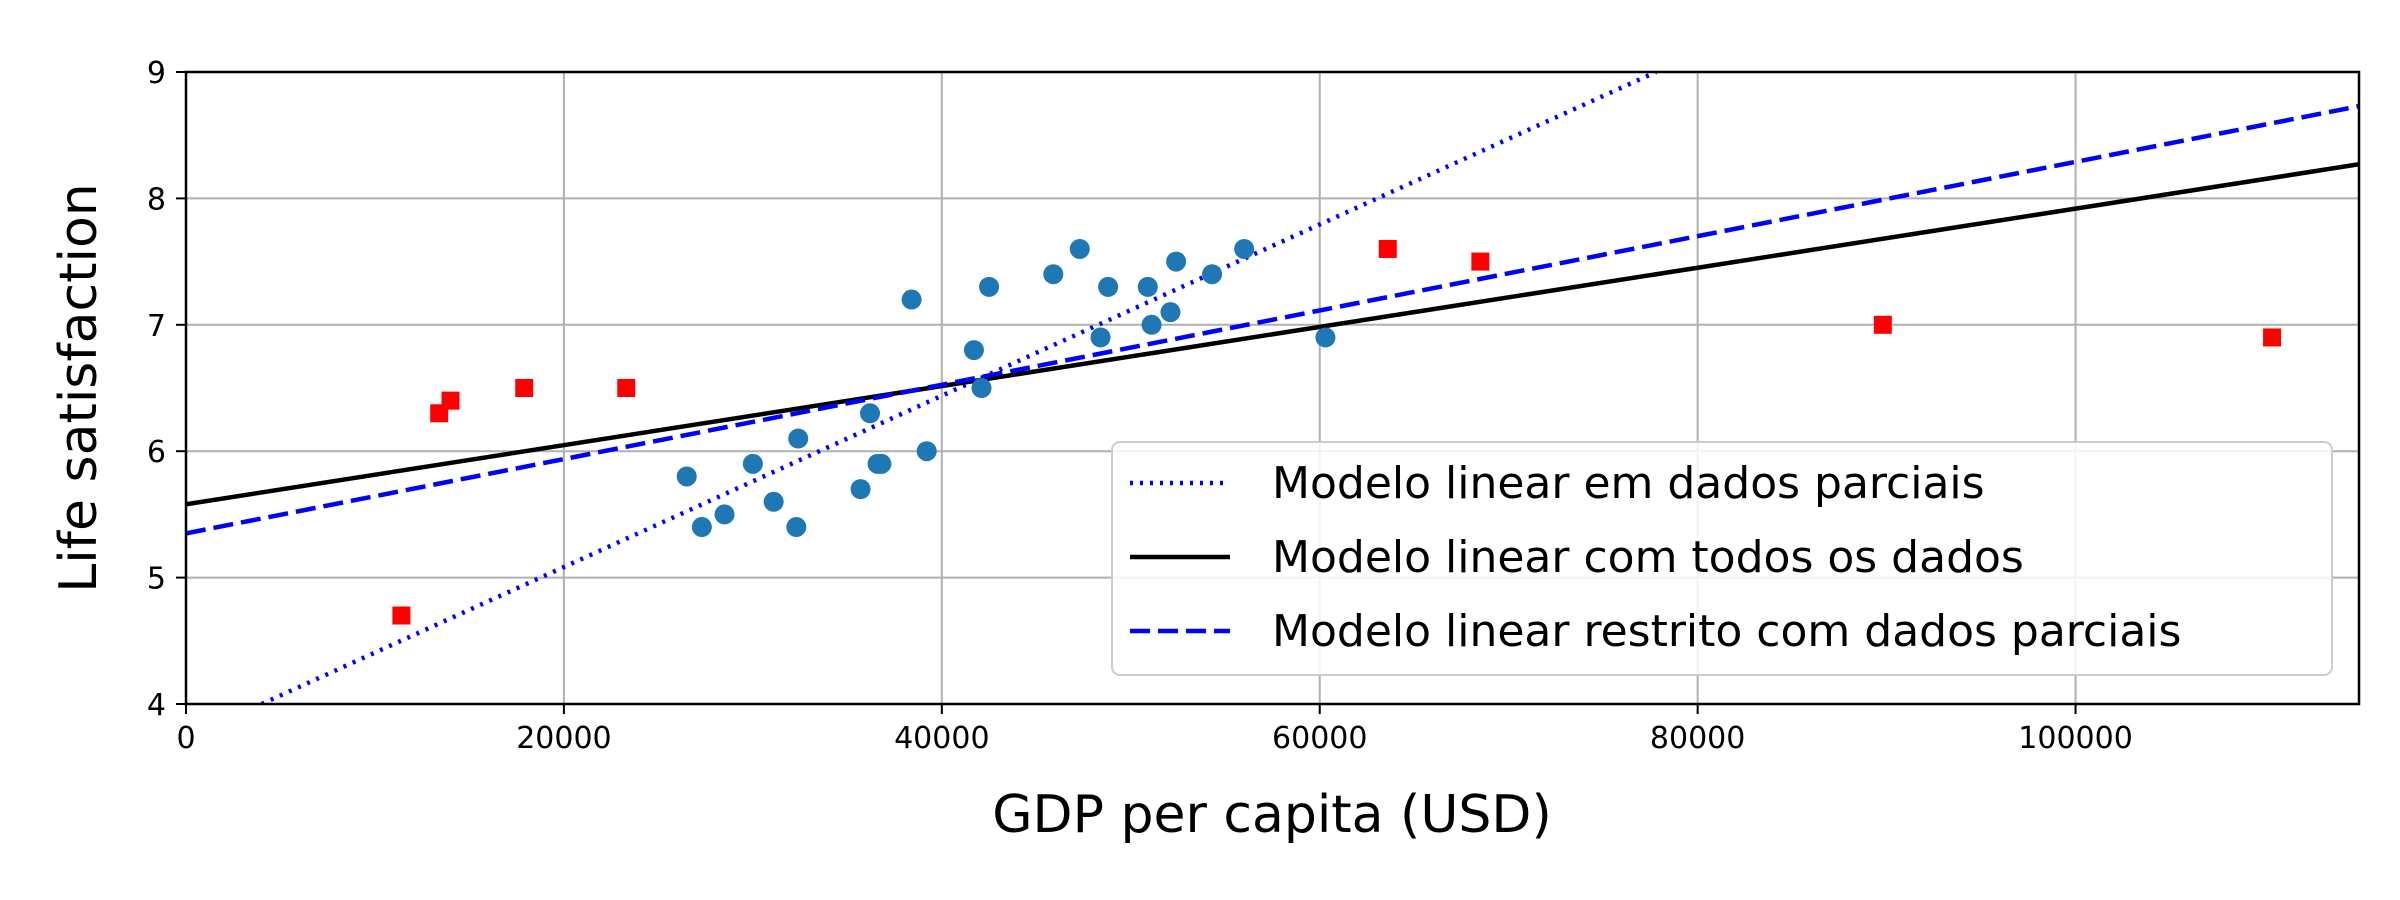 This screenshot has width=2400, height=900. What do you see at coordinates (79, 388) in the screenshot?
I see `y-axis-label: Life satisfaction` at bounding box center [79, 388].